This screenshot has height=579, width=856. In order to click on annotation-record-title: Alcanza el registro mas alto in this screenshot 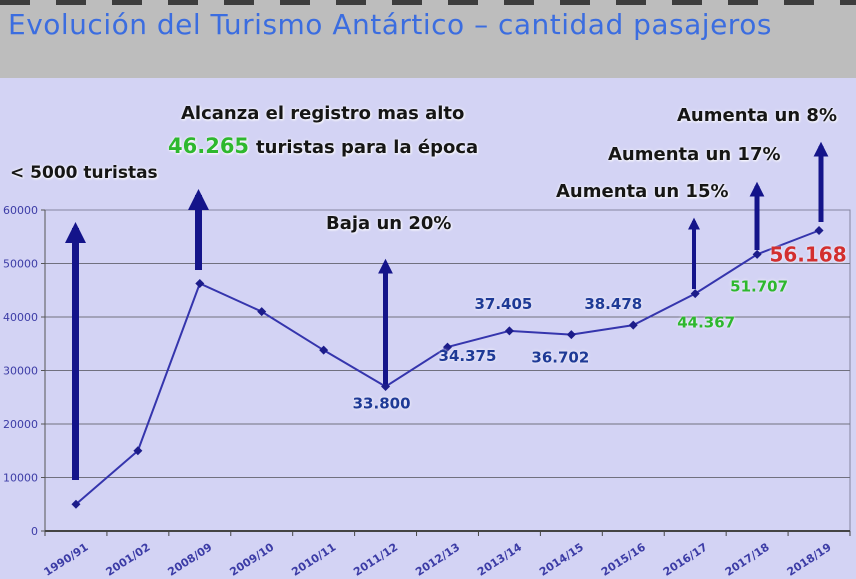, I will do `click(323, 113)`.